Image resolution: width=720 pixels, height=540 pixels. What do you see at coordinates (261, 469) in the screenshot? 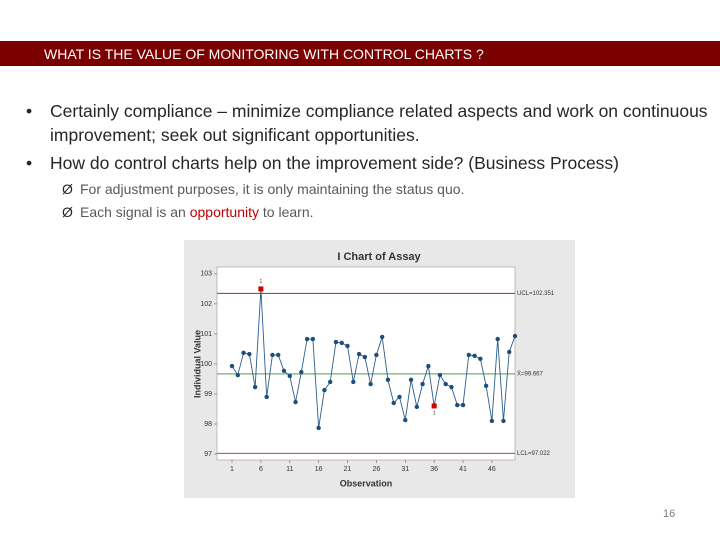
I see `x-tick-label: 6` at bounding box center [261, 469].